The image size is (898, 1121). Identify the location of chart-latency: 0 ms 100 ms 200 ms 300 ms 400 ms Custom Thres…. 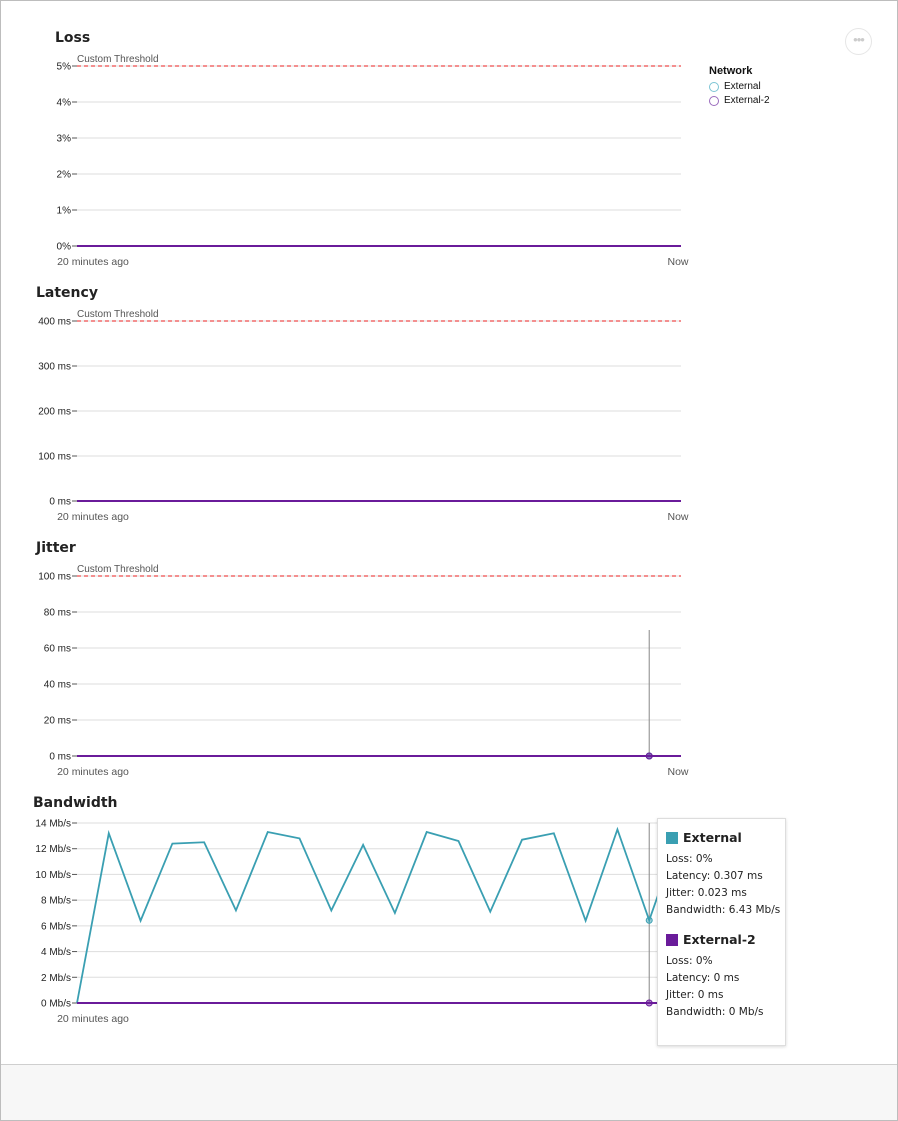
(363, 416).